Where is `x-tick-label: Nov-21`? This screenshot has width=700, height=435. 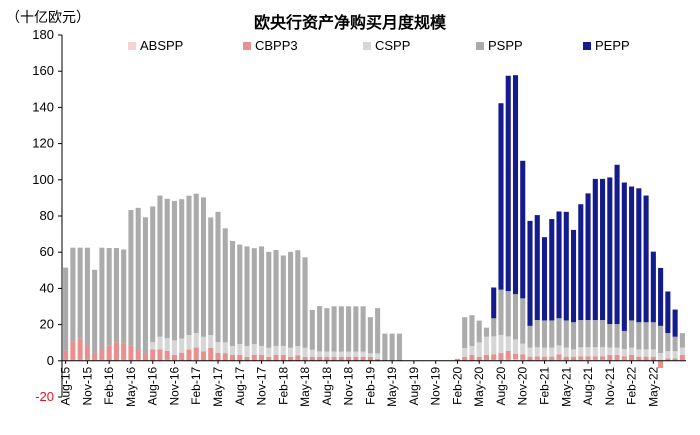 x-tick-label: Nov-21 is located at coordinates (610, 385).